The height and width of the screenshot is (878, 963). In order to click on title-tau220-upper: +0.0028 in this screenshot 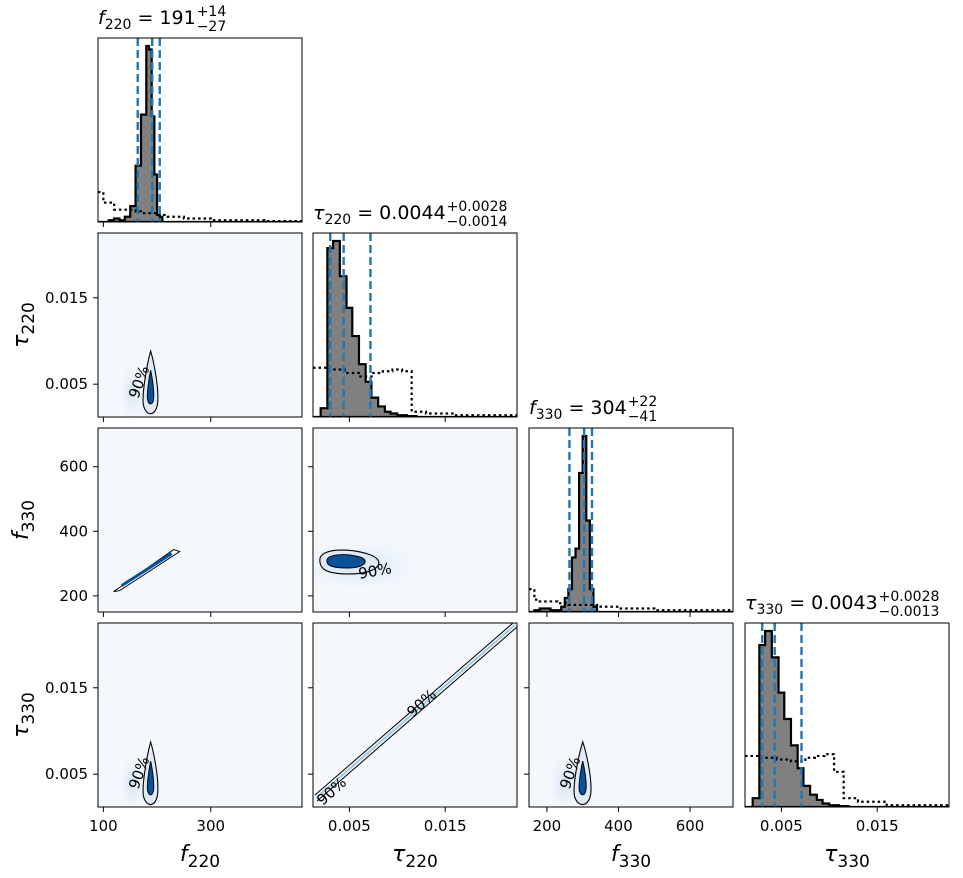, I will do `click(477, 207)`.